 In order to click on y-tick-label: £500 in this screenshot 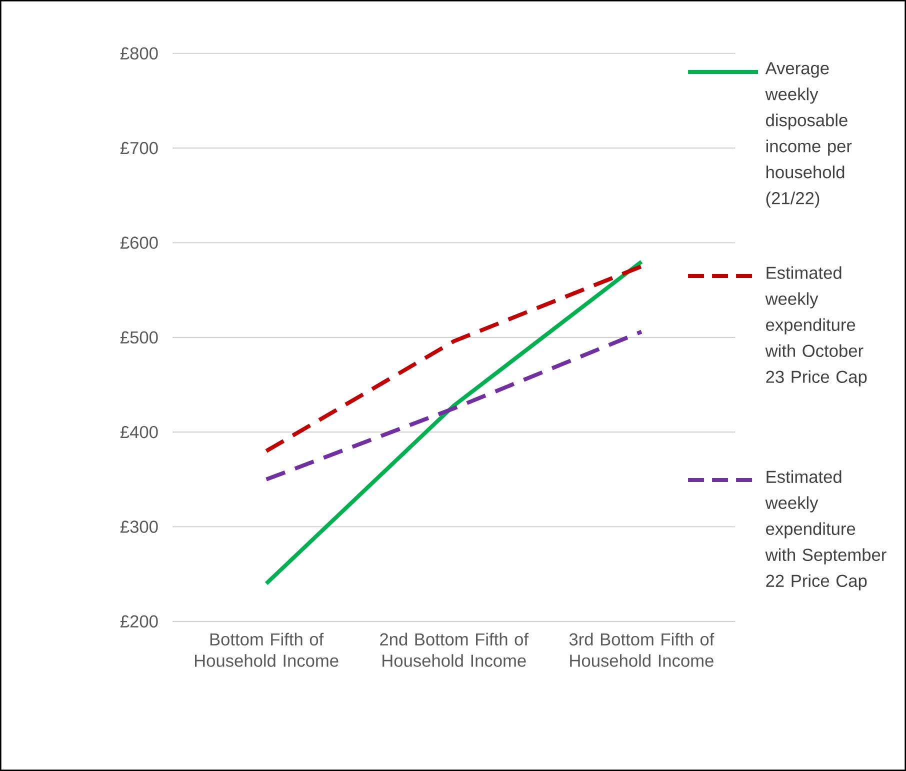, I will do `click(139, 337)`.